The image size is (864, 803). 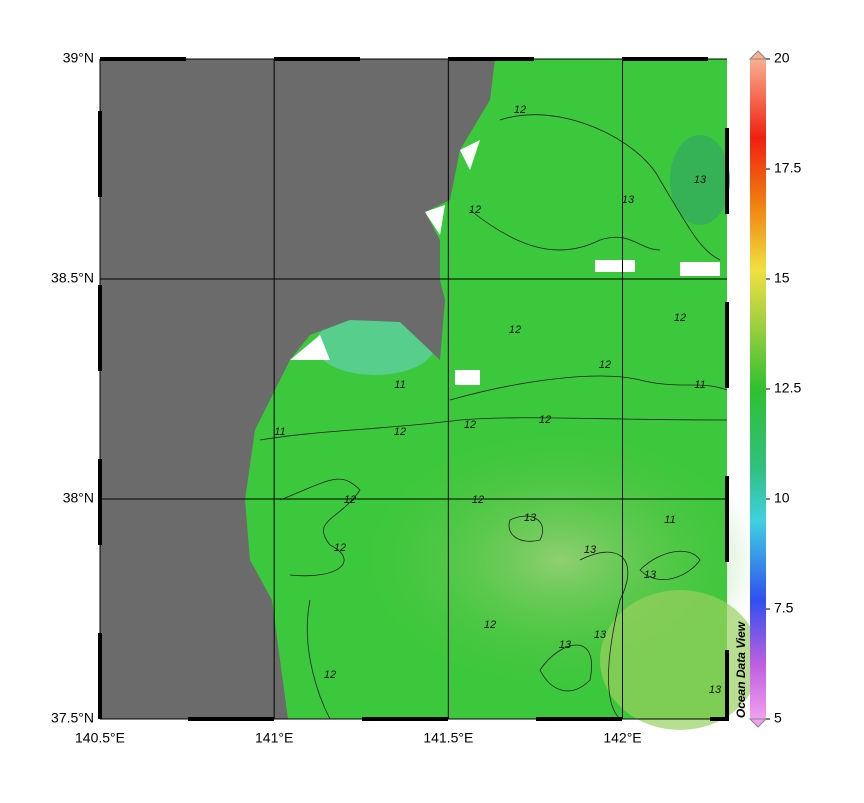 What do you see at coordinates (72, 278) in the screenshot?
I see `y-tick-label: 38.5°N` at bounding box center [72, 278].